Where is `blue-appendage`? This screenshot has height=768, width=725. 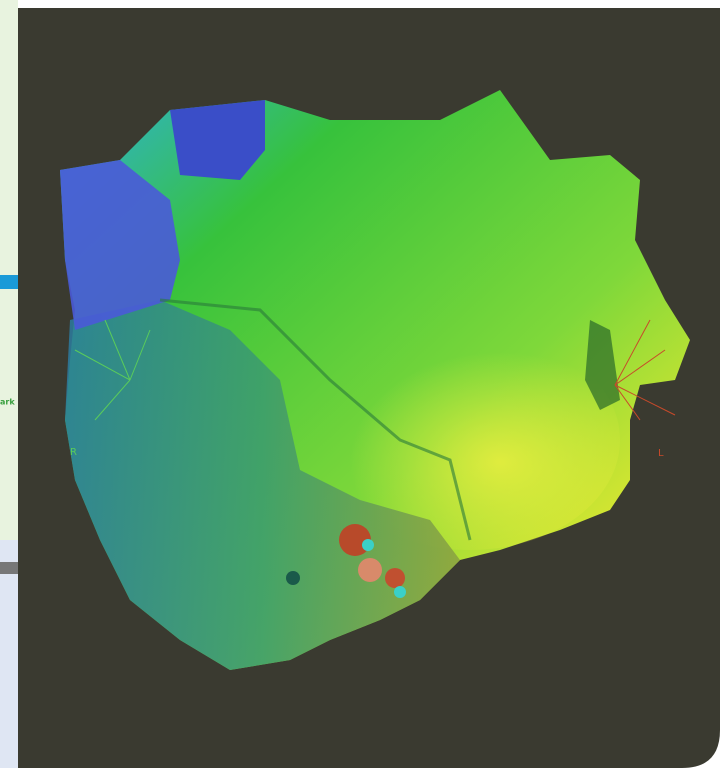
blue-appendage is located at coordinates (217, 140).